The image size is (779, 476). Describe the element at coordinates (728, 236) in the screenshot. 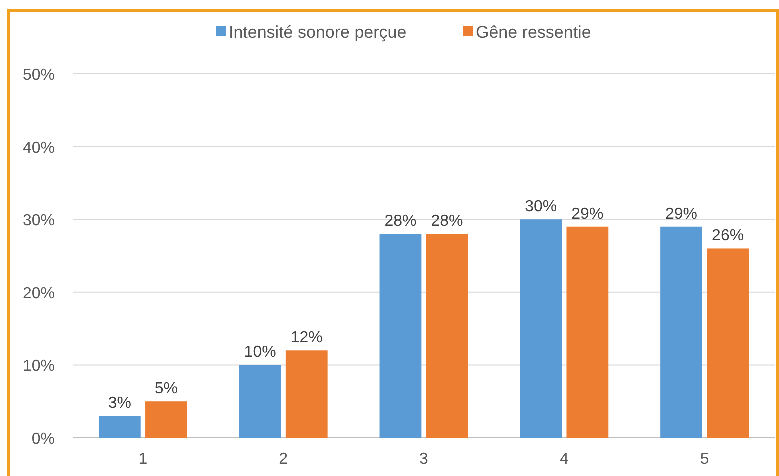

I see `text: 26%` at that location.